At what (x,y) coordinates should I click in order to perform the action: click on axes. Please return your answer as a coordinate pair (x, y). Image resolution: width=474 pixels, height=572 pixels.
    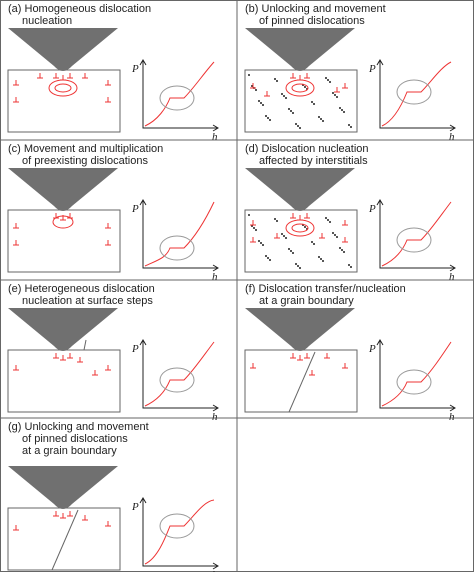
    Looking at the image, I should click on (416, 95).